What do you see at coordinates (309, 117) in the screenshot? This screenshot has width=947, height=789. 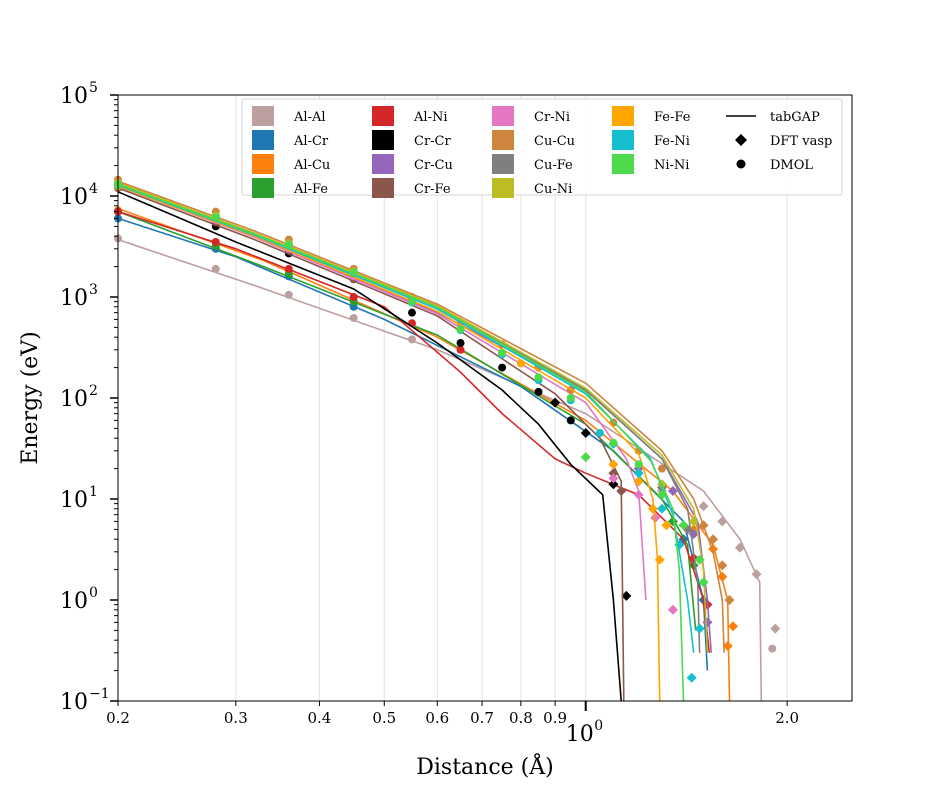 I see `legend-label: Al-Al` at bounding box center [309, 117].